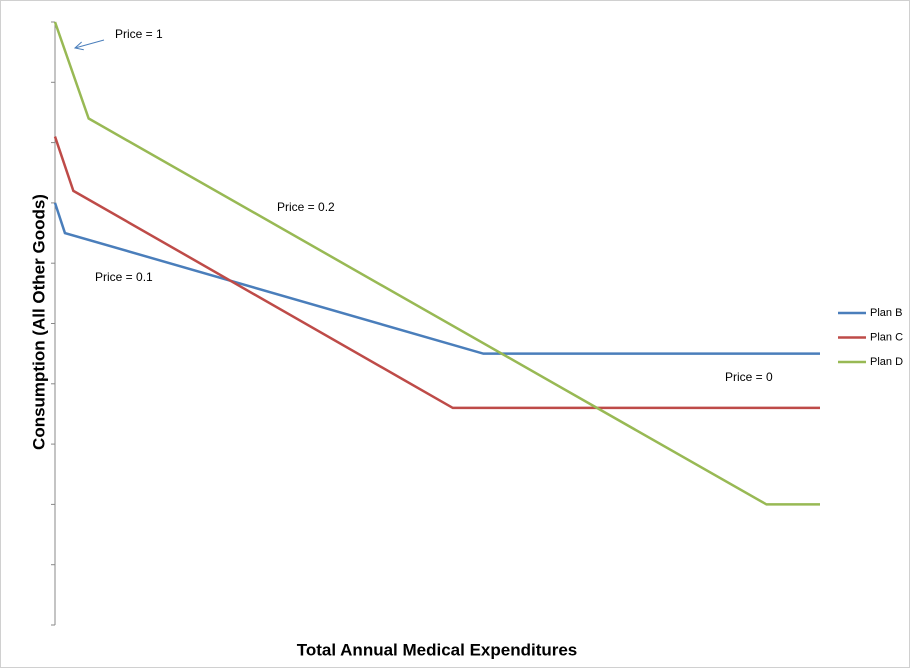 The width and height of the screenshot is (911, 669). I want to click on x-axis-title: Total Annual Medical Expenditures, so click(437, 649).